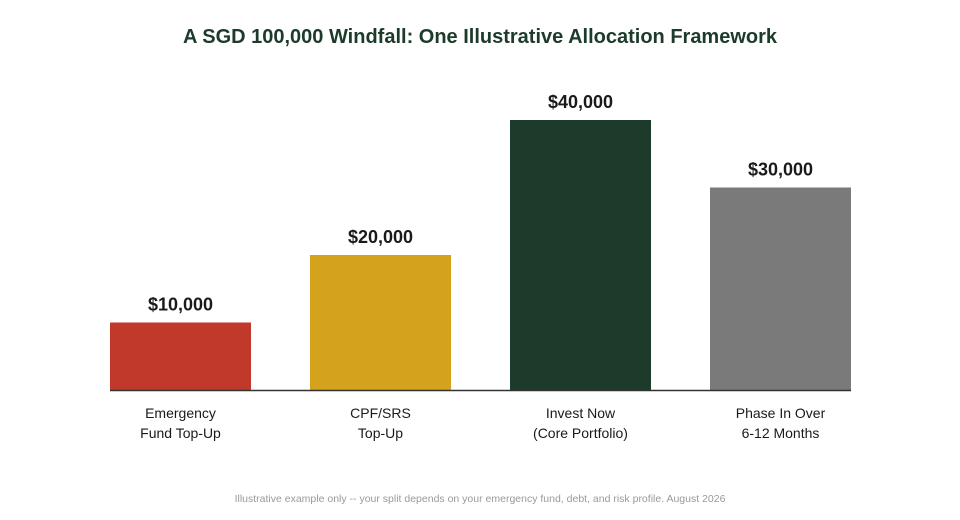 The image size is (960, 520). I want to click on x-tick-label-2: CPF/SRS Top-Up, so click(380, 423).